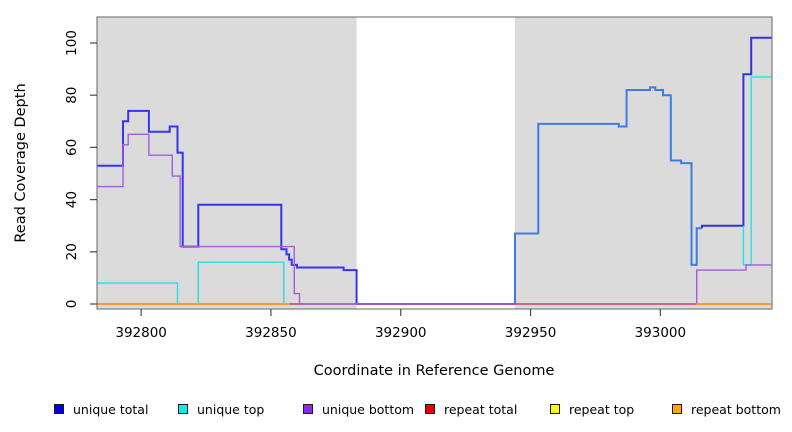  Describe the element at coordinates (72, 199) in the screenshot. I see `y-tick-label: 40` at that location.